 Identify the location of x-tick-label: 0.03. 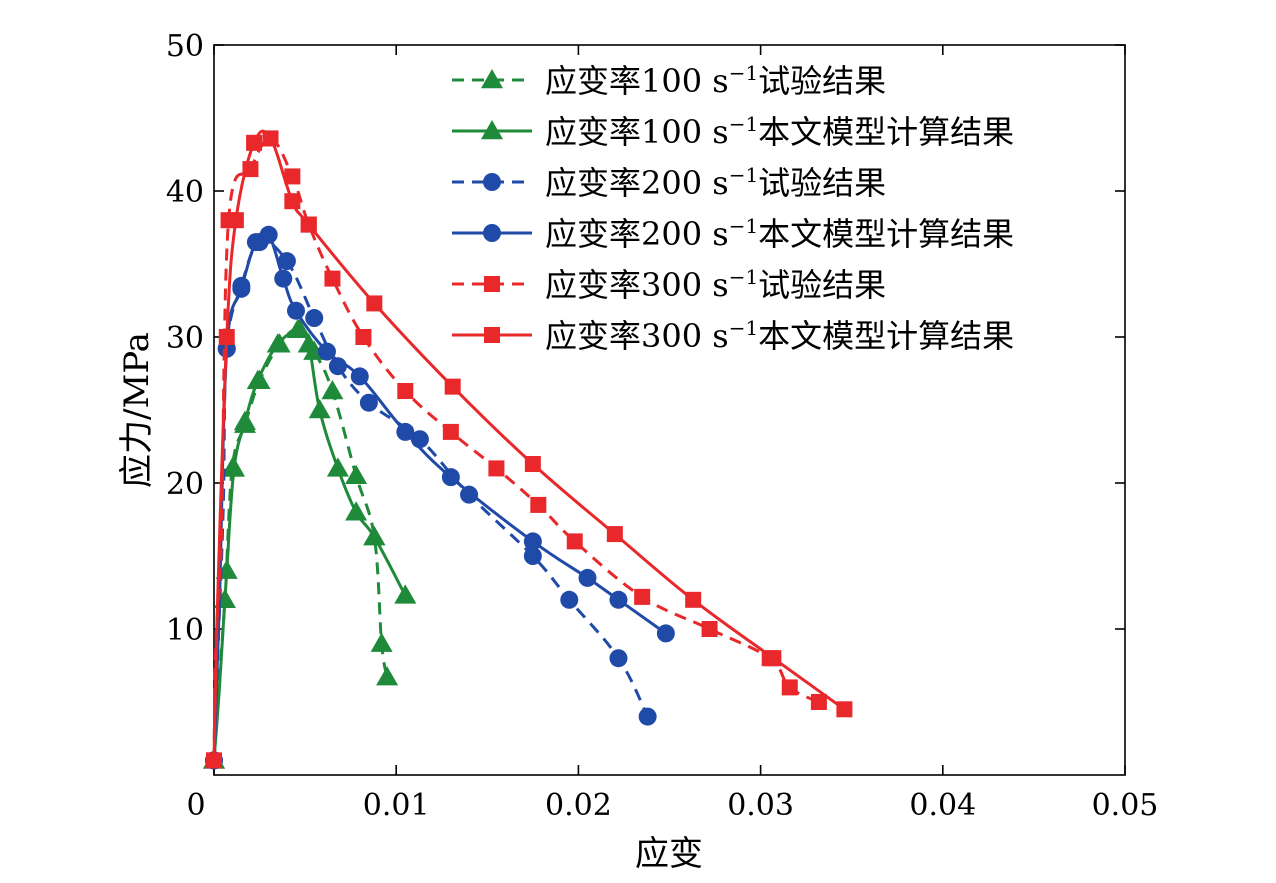
(760, 805).